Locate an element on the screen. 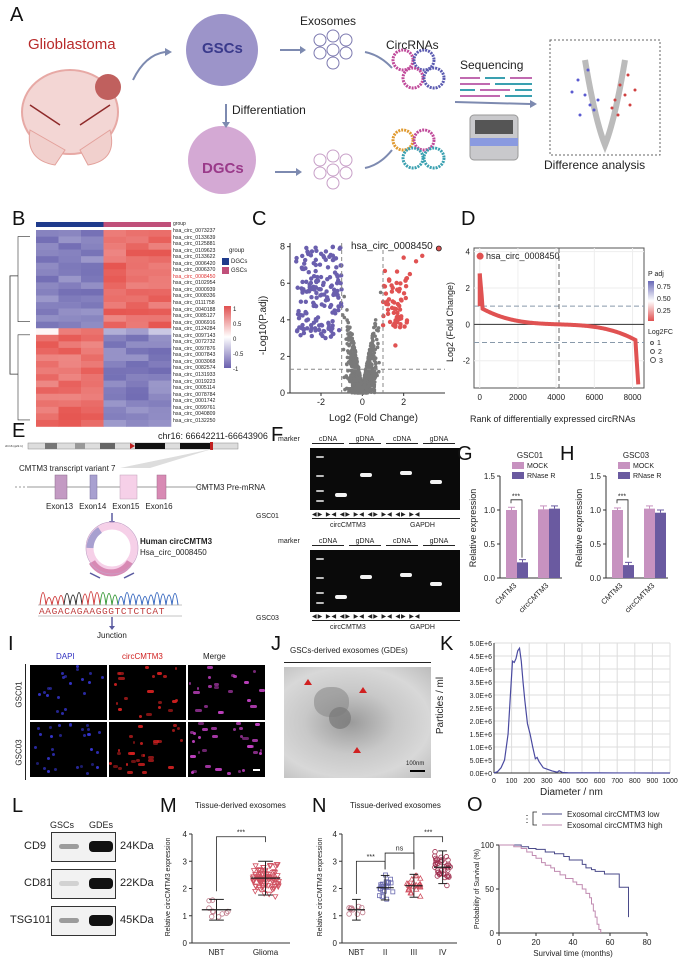 The width and height of the screenshot is (682, 960). heatmap-gene-label: hsa_circ_0131933 is located at coordinates (194, 375).